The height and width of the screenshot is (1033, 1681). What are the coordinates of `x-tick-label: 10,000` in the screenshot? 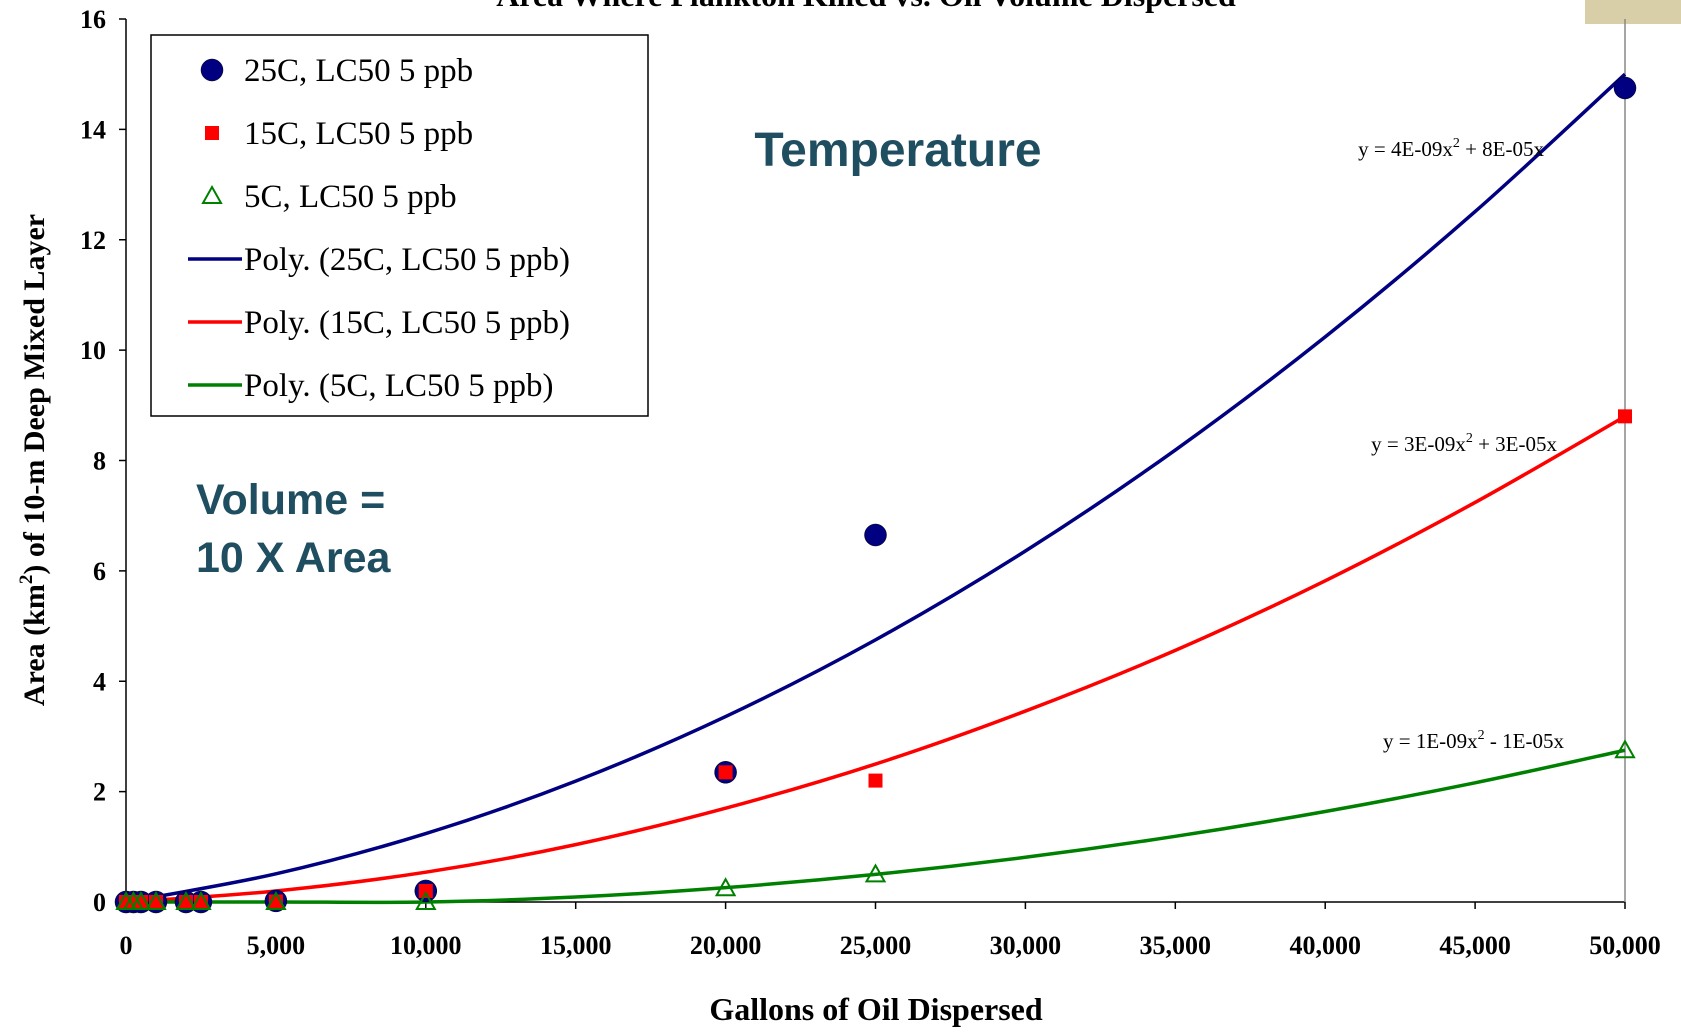 It's located at (426, 945).